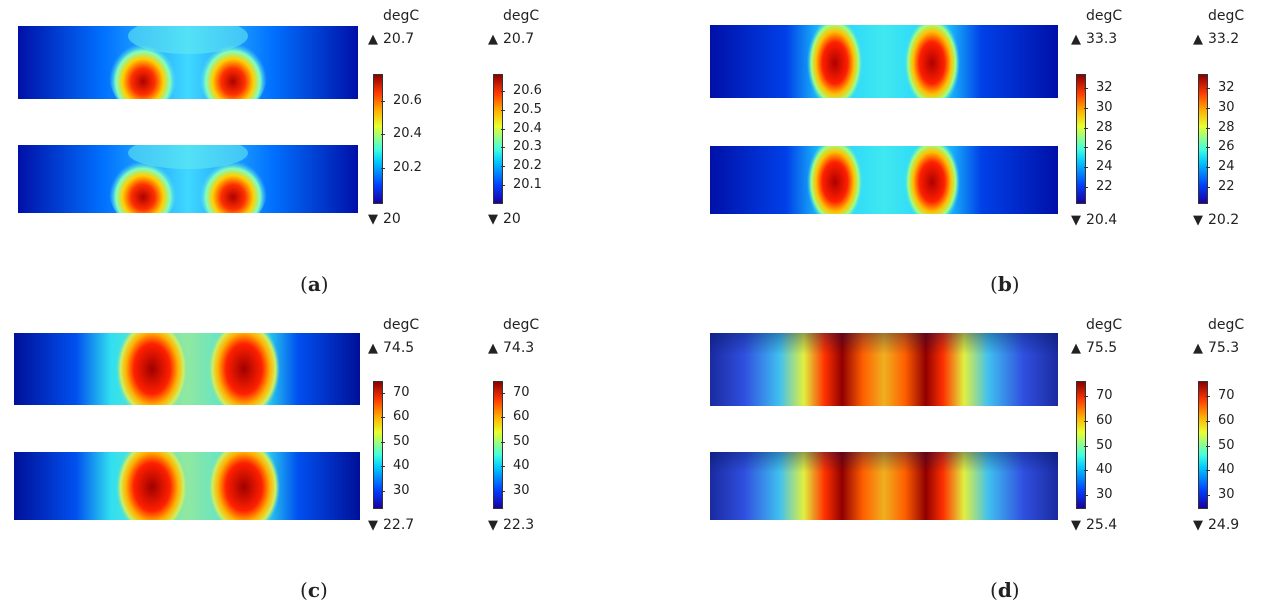  What do you see at coordinates (314, 284) in the screenshot?
I see `caption-a: (a)` at bounding box center [314, 284].